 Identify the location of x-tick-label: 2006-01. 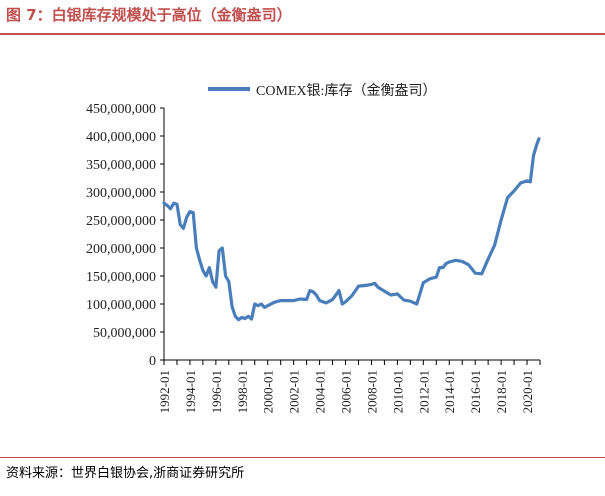
(346, 391).